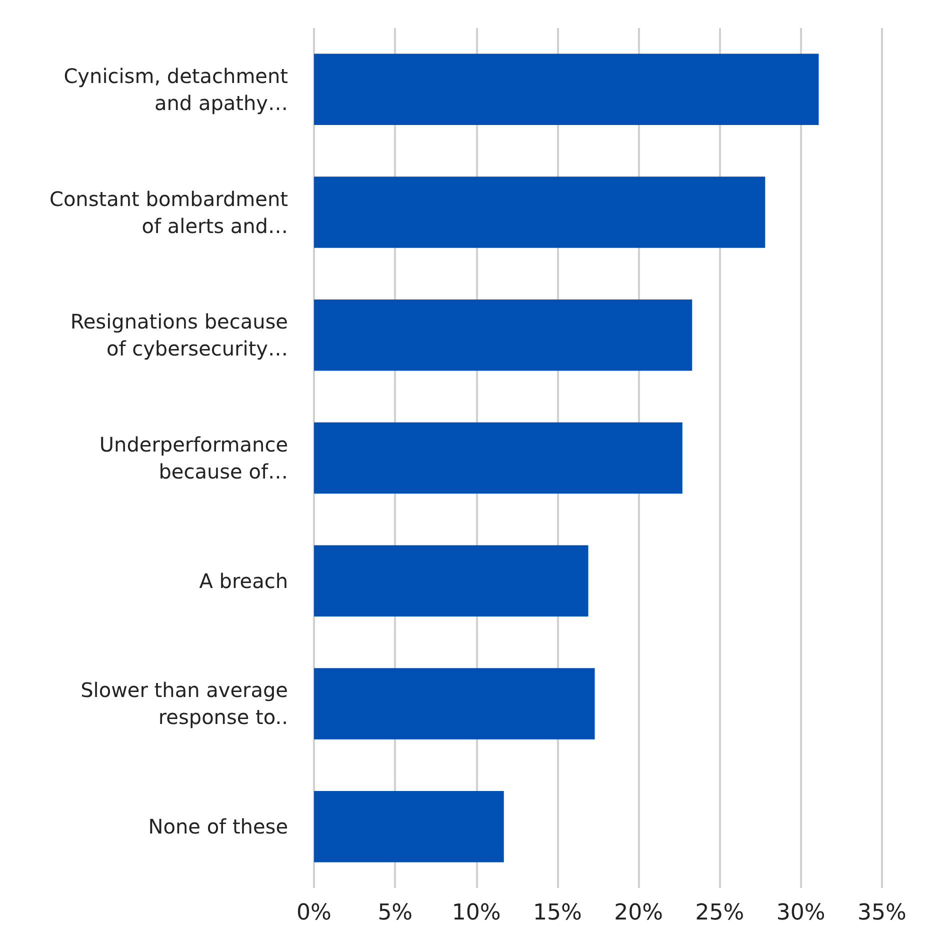 The image size is (945, 946). Describe the element at coordinates (719, 913) in the screenshot. I see `x-tick-label: 25%` at that location.